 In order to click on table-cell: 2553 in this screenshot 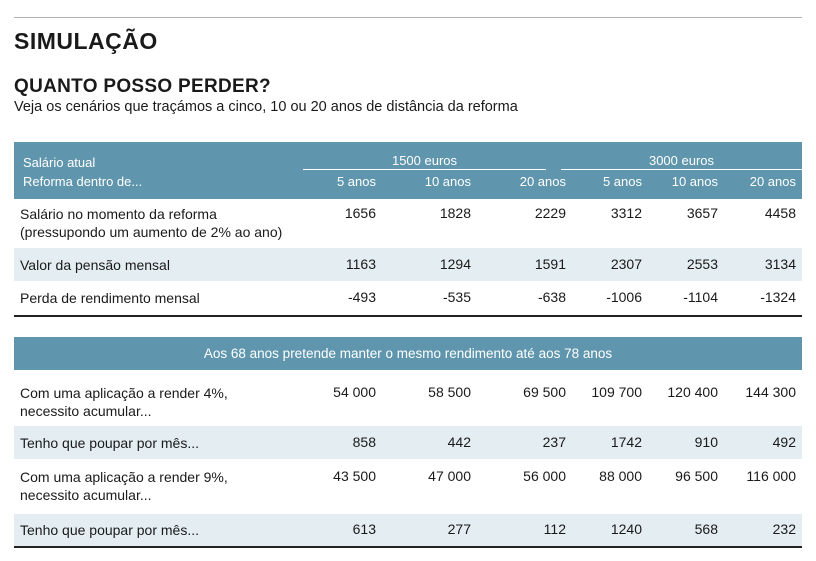, I will do `click(702, 264)`.